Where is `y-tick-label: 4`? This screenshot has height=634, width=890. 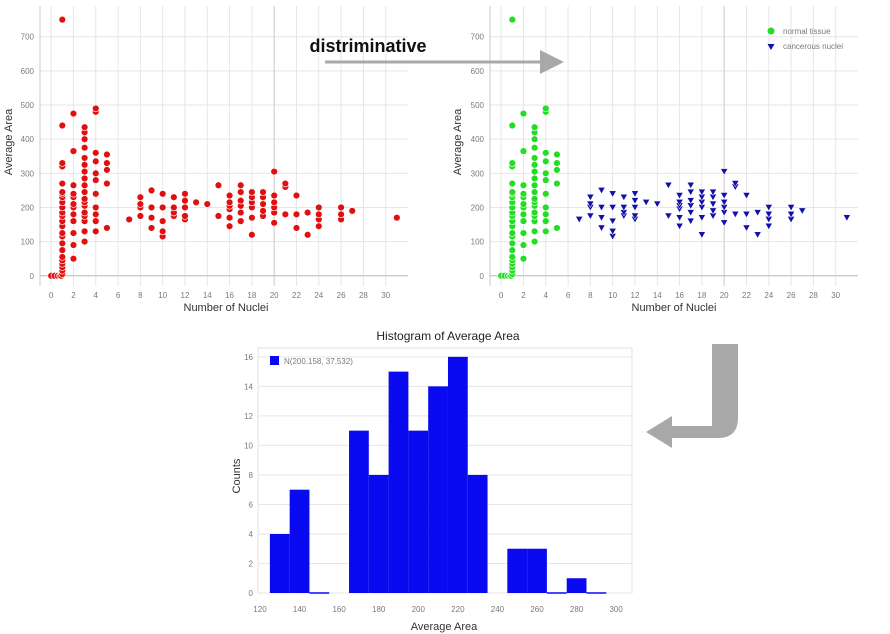
y-tick-label: 4 is located at coordinates (251, 534).